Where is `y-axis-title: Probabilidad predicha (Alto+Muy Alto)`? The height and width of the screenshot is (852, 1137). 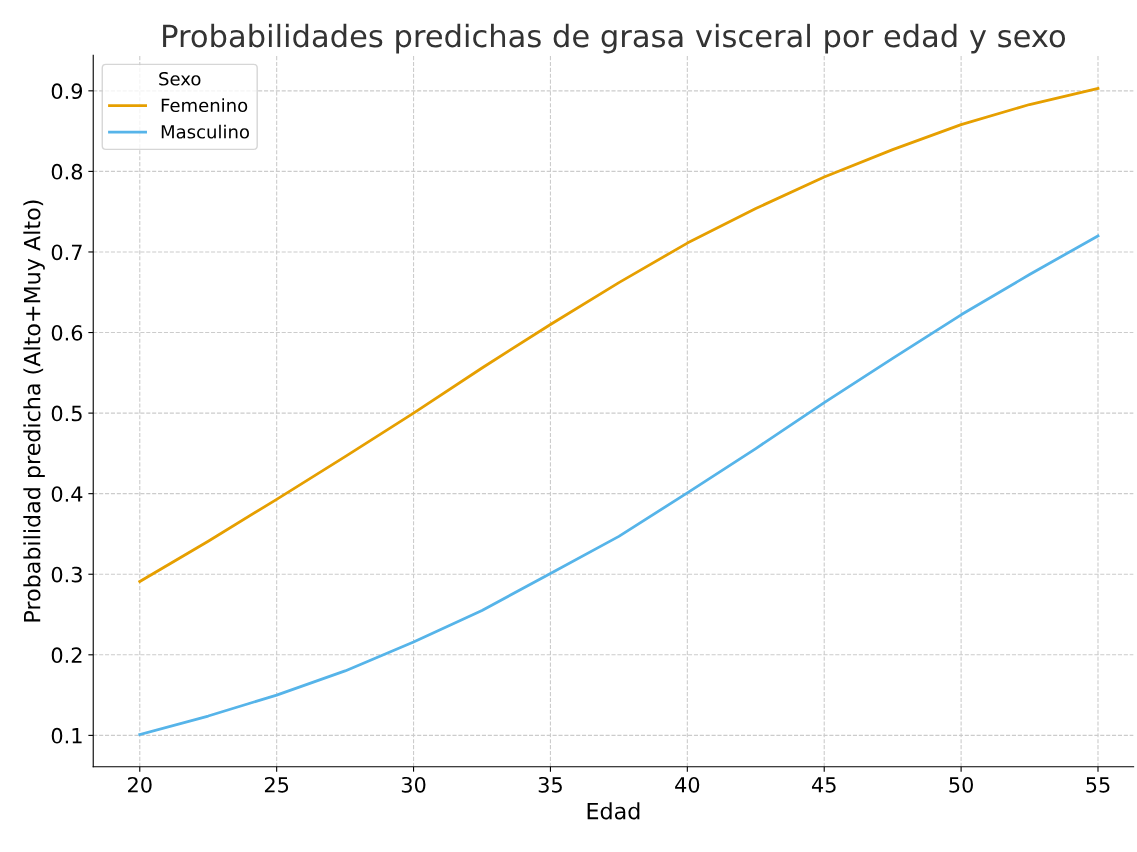 y-axis-title: Probabilidad predicha (Alto+Muy Alto) is located at coordinates (34, 411).